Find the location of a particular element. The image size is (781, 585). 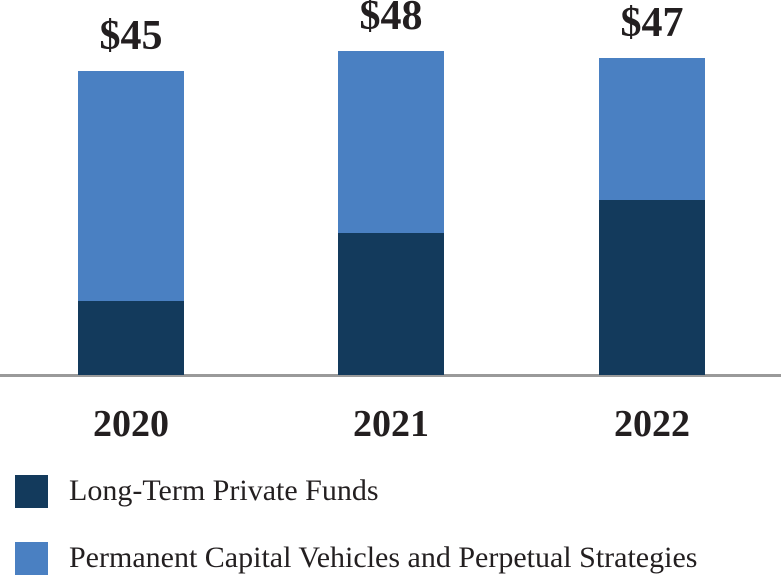

bar-2021 is located at coordinates (391, 213).